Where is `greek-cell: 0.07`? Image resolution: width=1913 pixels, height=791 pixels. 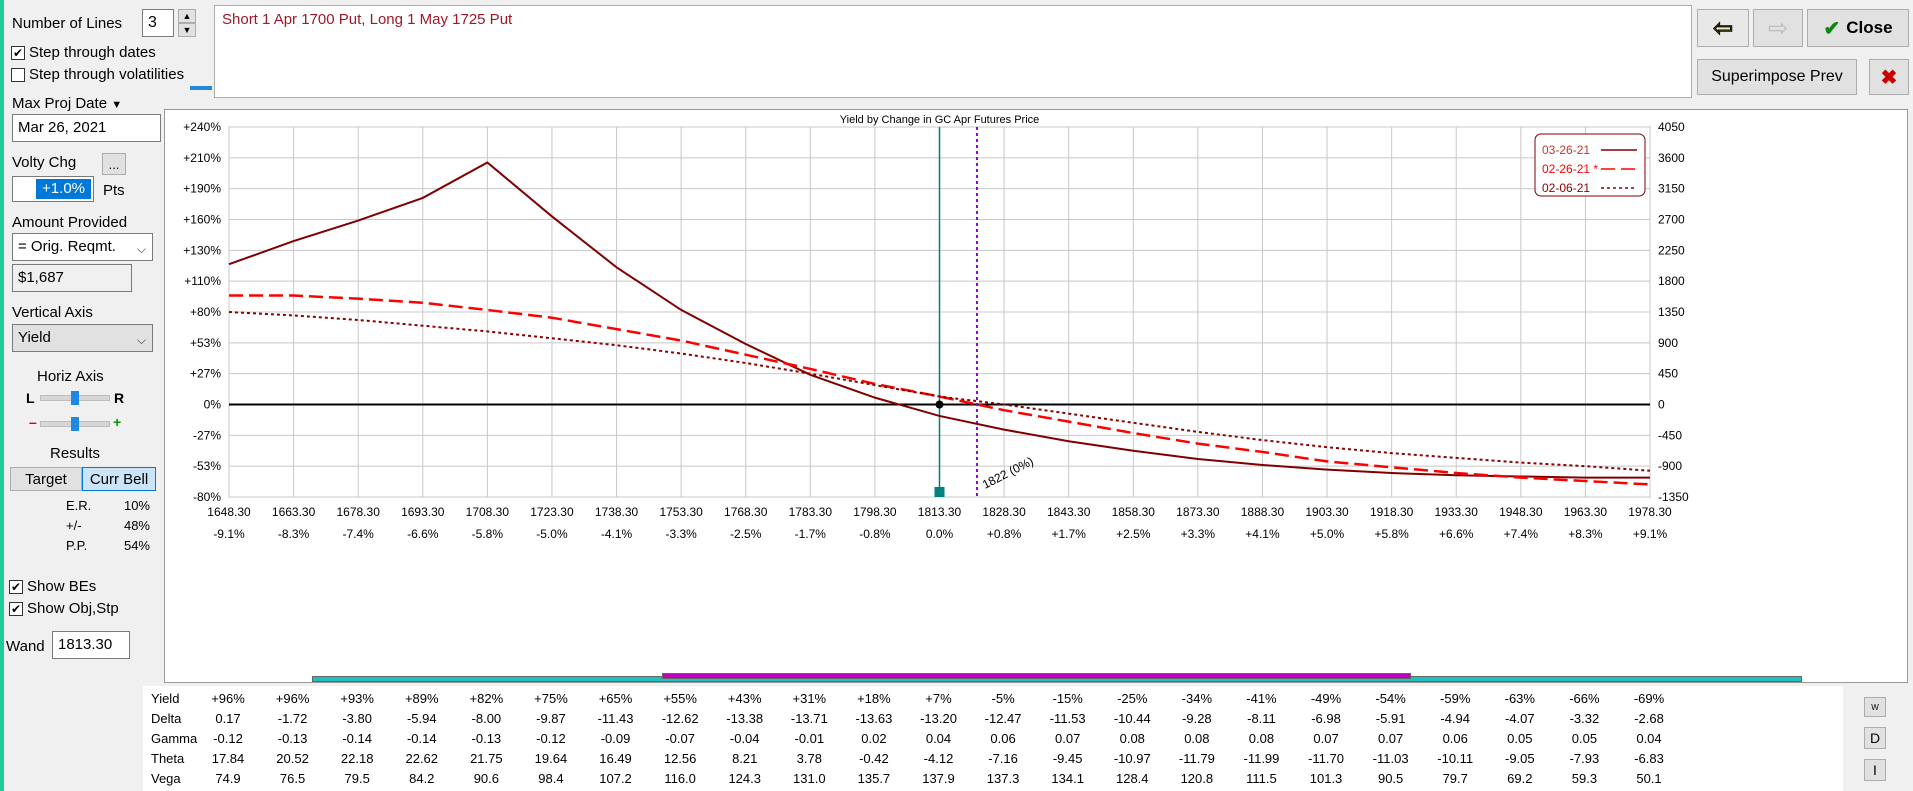 greek-cell: 0.07 is located at coordinates (1326, 738).